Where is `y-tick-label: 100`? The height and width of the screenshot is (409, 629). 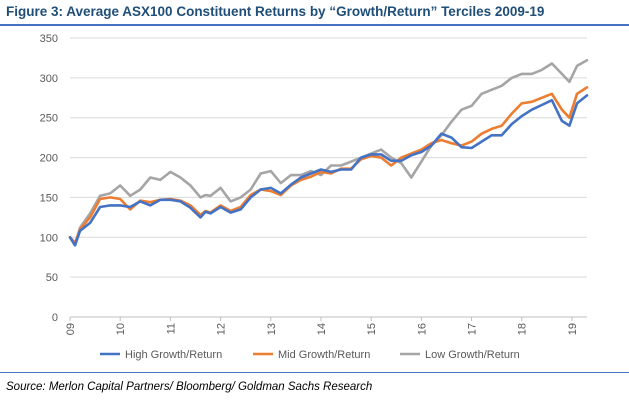 y-tick-label: 100 is located at coordinates (49, 238).